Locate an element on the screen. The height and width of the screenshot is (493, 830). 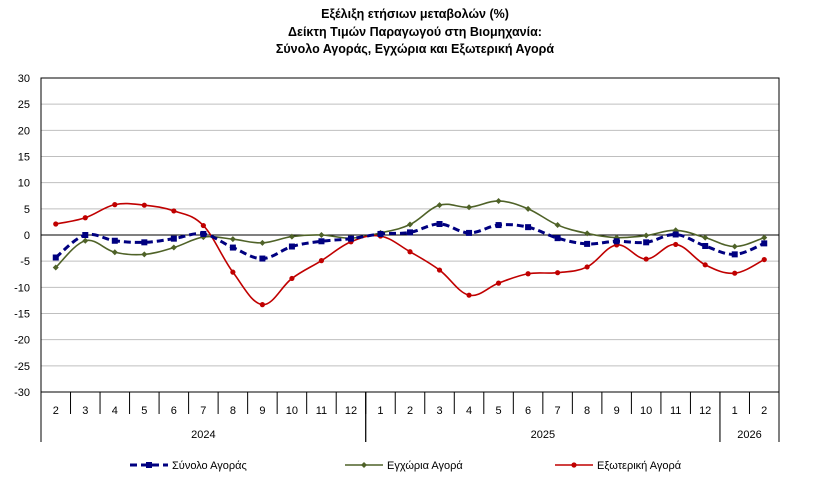
x-tick-label: 4 is located at coordinates (115, 411).